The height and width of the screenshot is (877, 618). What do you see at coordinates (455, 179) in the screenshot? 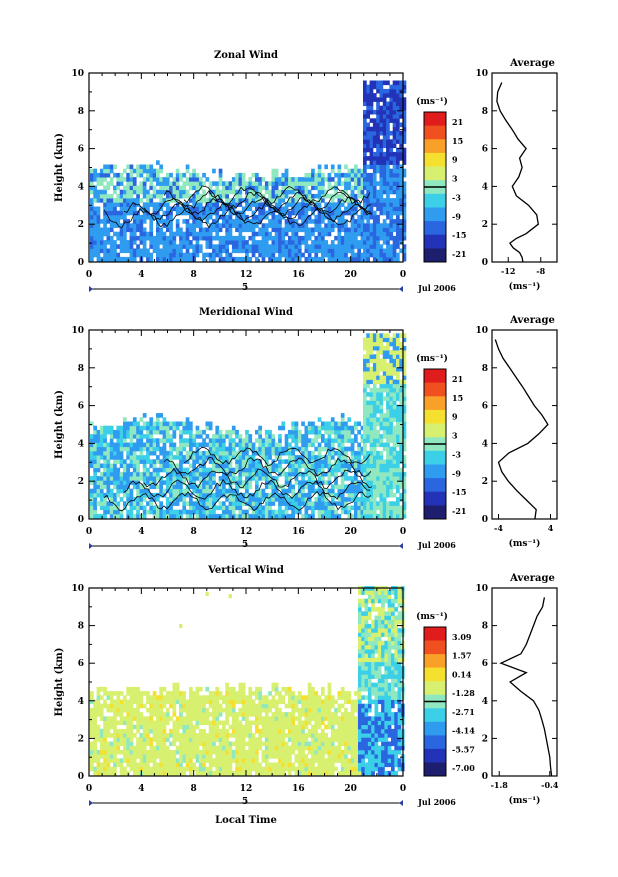
I see `colorbar-tick-label: 3` at bounding box center [455, 179].